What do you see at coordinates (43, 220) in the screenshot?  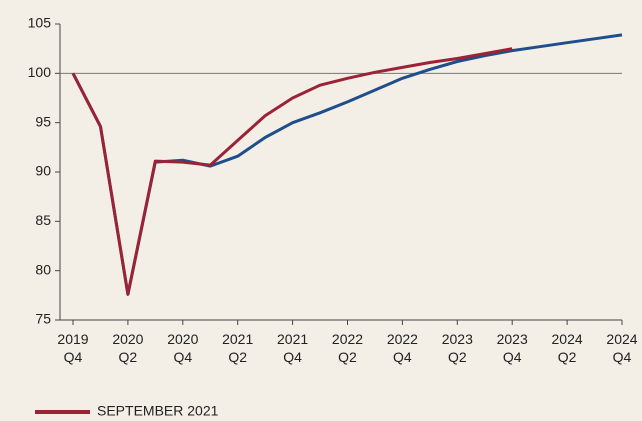 I see `y-tick-label: 85` at bounding box center [43, 220].